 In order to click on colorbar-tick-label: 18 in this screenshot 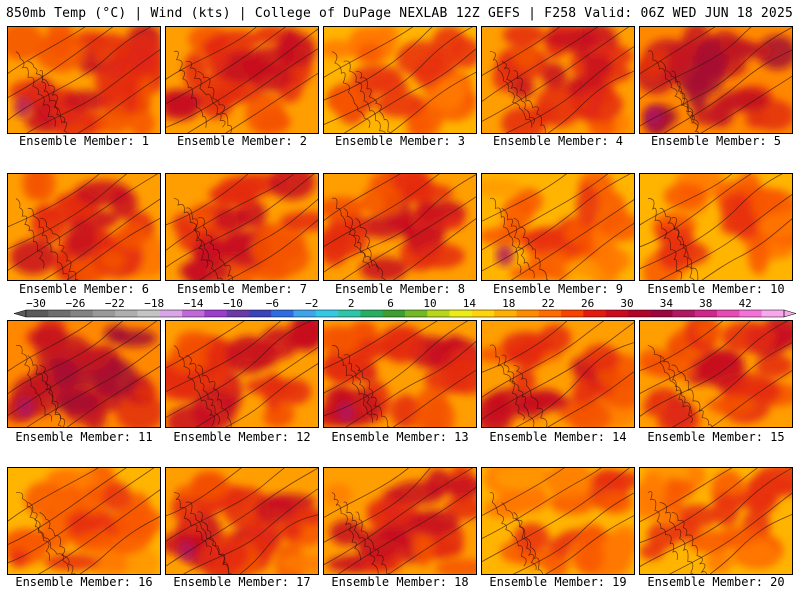, I will do `click(508, 303)`.